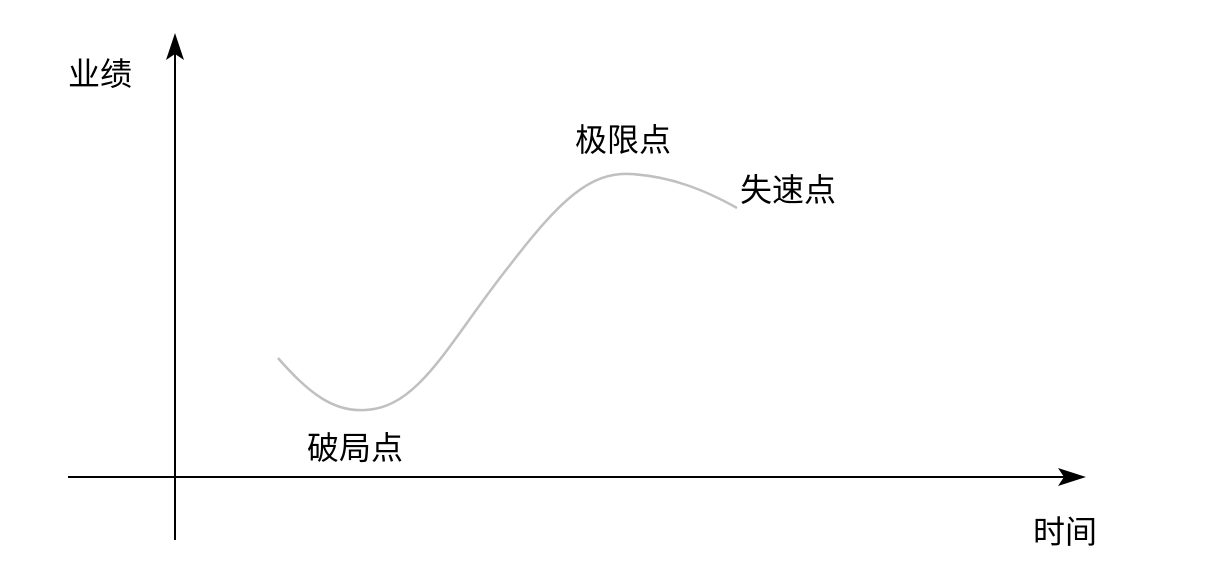 This screenshot has height=561, width=1213. I want to click on x-axis-label: 时间, so click(1065, 532).